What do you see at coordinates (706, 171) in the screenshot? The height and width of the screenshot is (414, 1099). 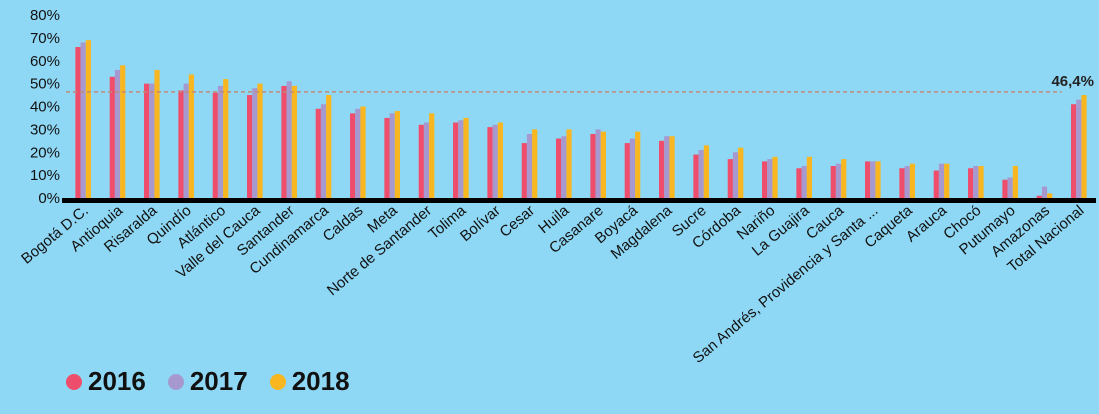 I see `bar-sucre-2018` at bounding box center [706, 171].